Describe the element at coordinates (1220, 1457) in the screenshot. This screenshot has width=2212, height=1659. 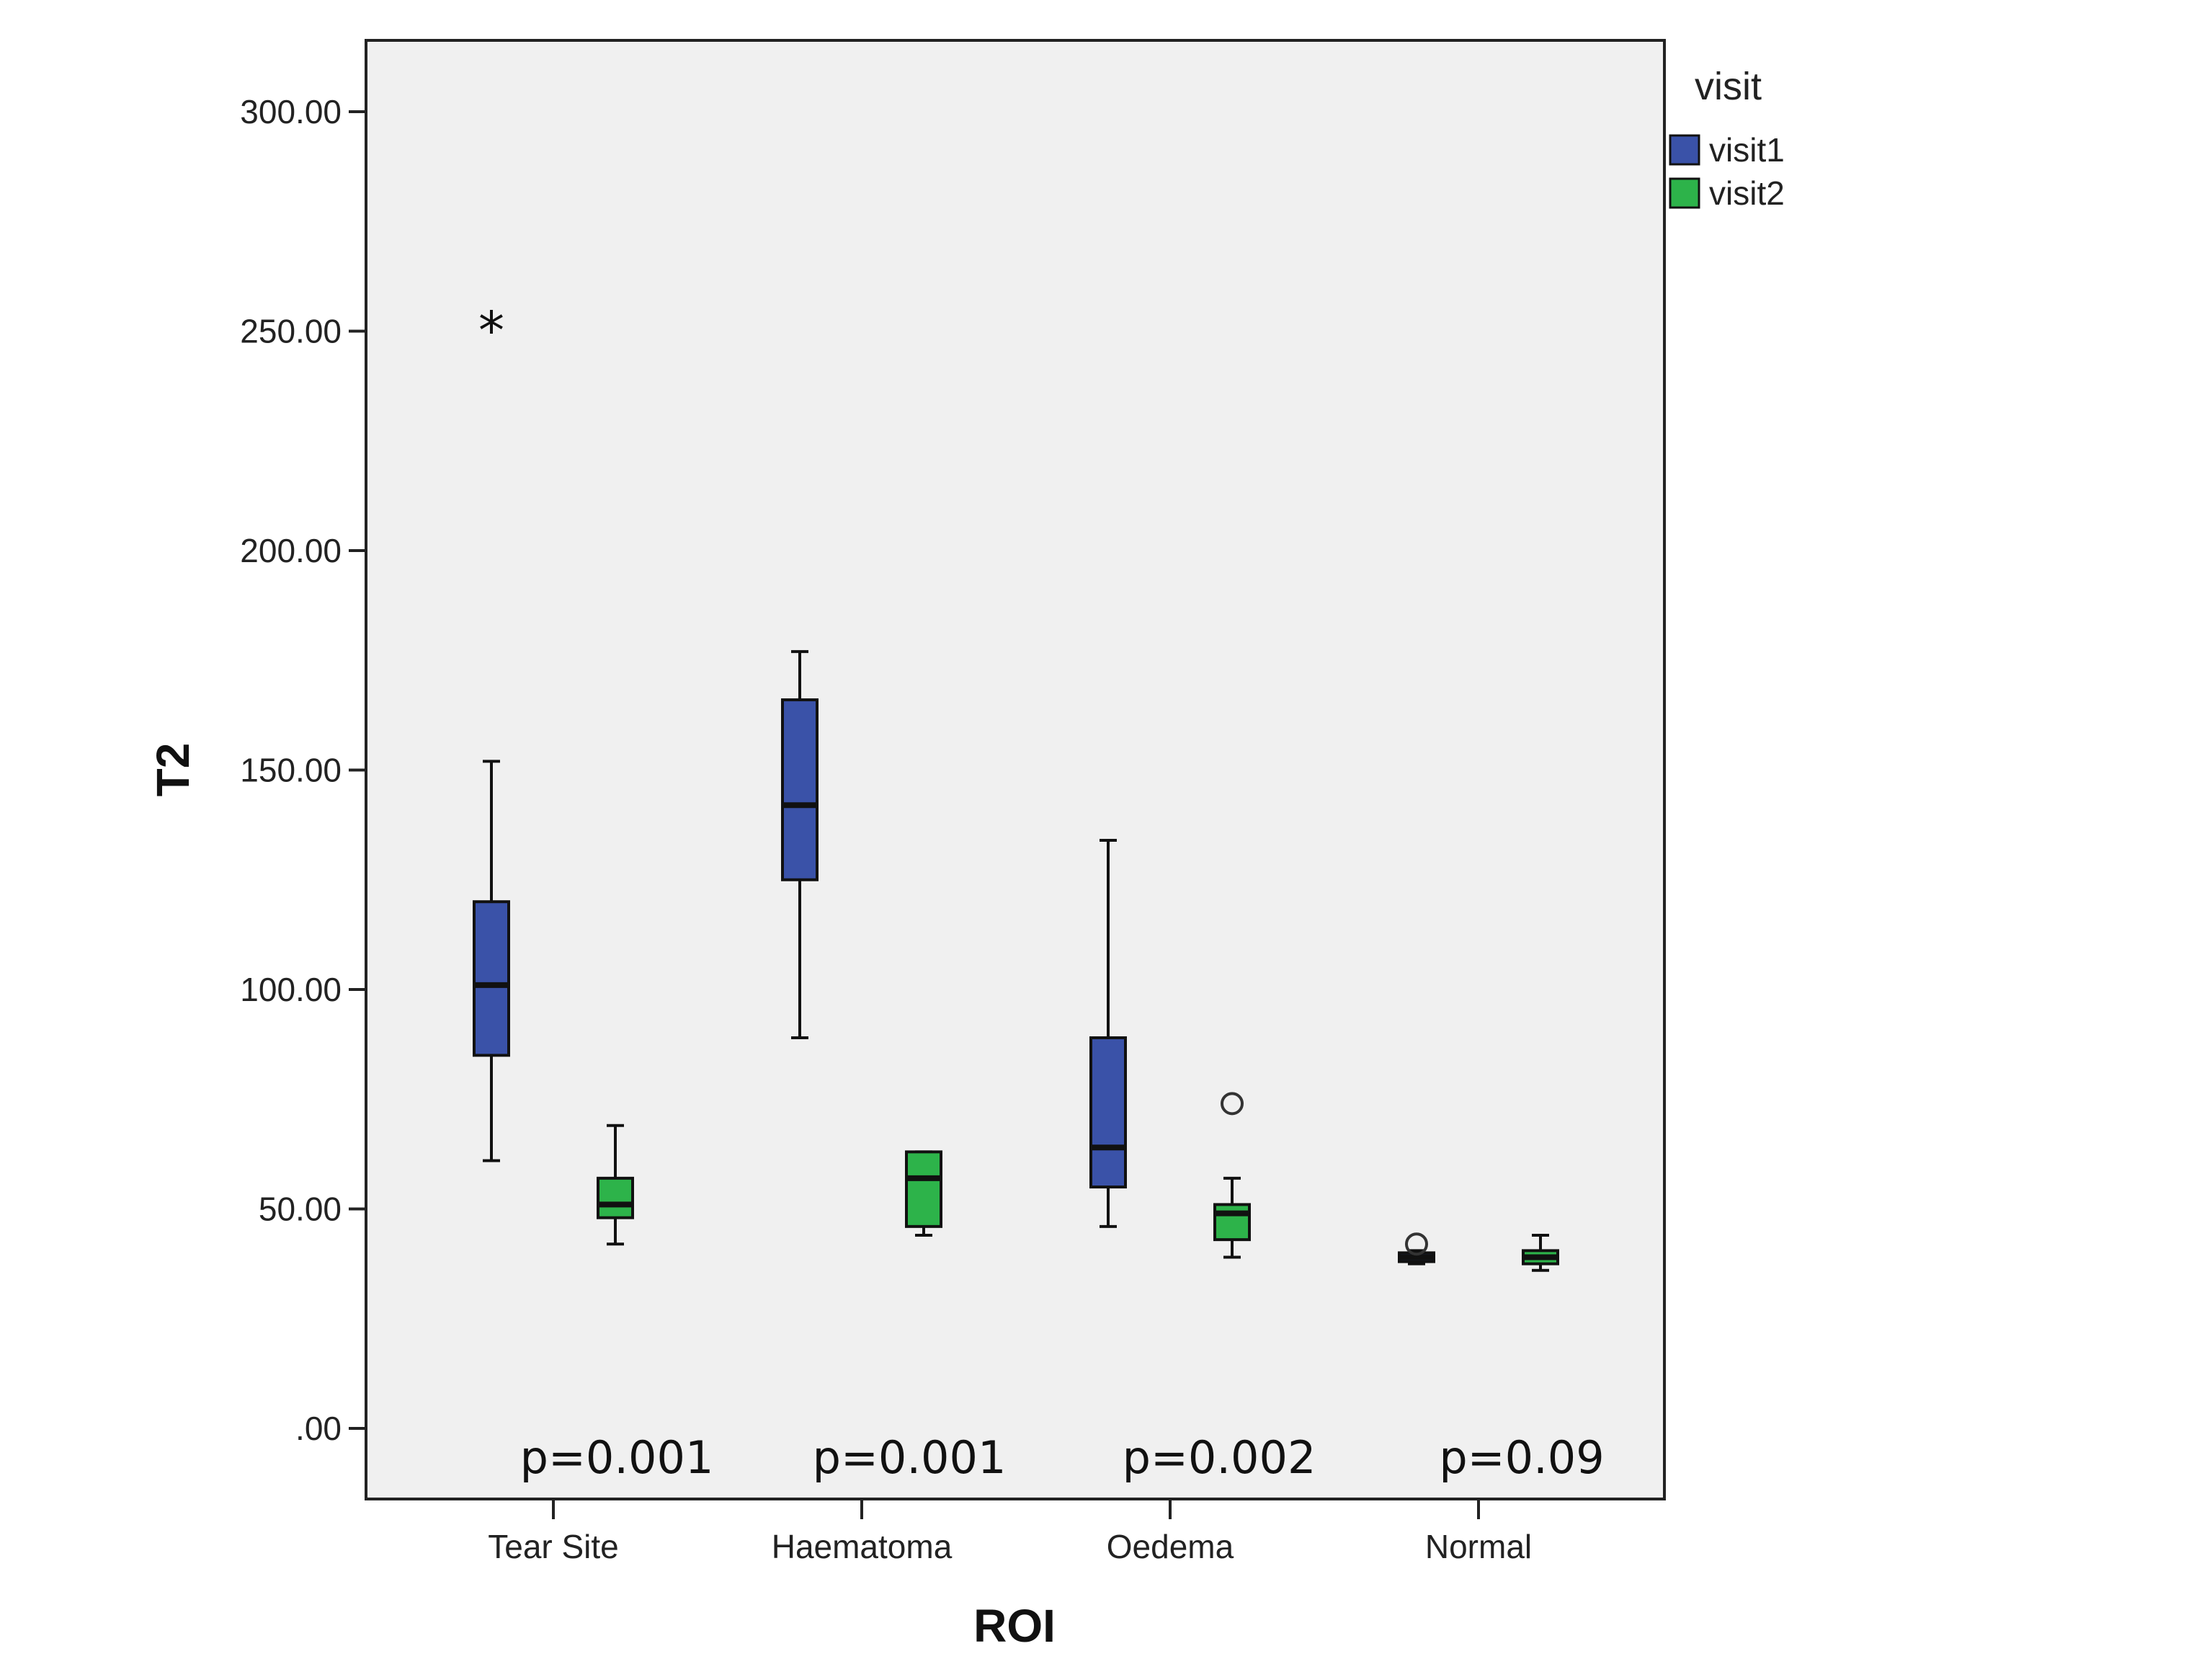
I see `p-value-label: p=0.002` at that location.